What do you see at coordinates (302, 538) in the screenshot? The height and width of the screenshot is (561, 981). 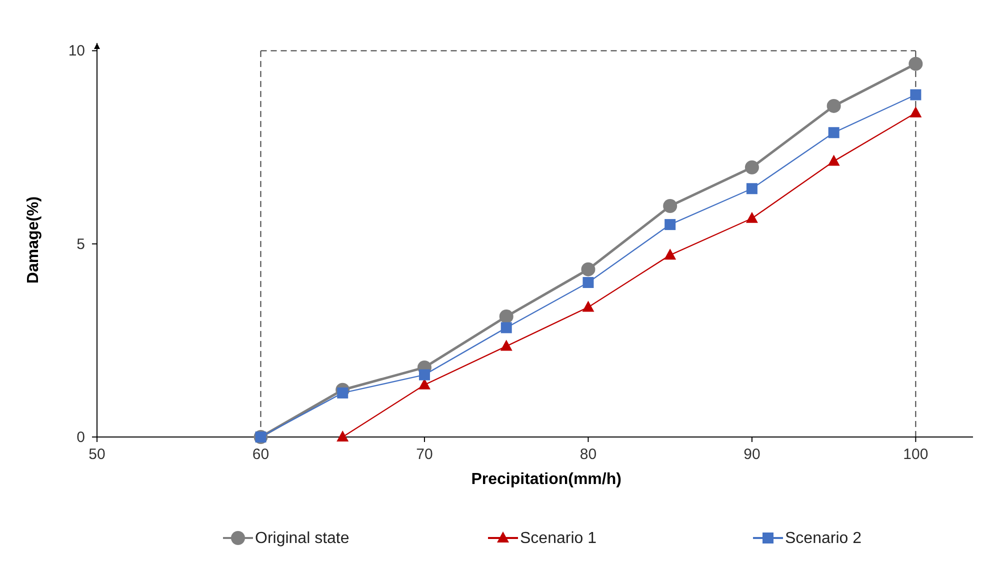 I see `legend-label: Original state` at bounding box center [302, 538].